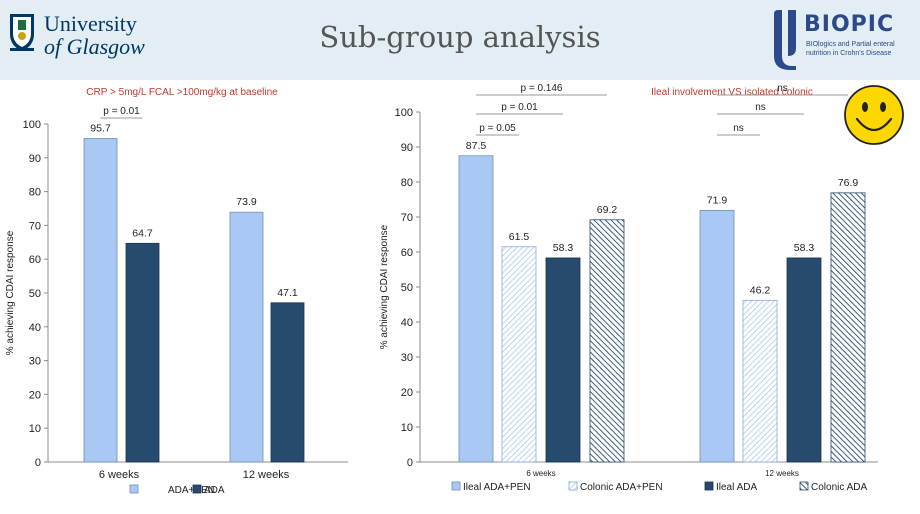 This screenshot has width=920, height=514. What do you see at coordinates (246, 202) in the screenshot?
I see `data-label: 73.9` at bounding box center [246, 202].